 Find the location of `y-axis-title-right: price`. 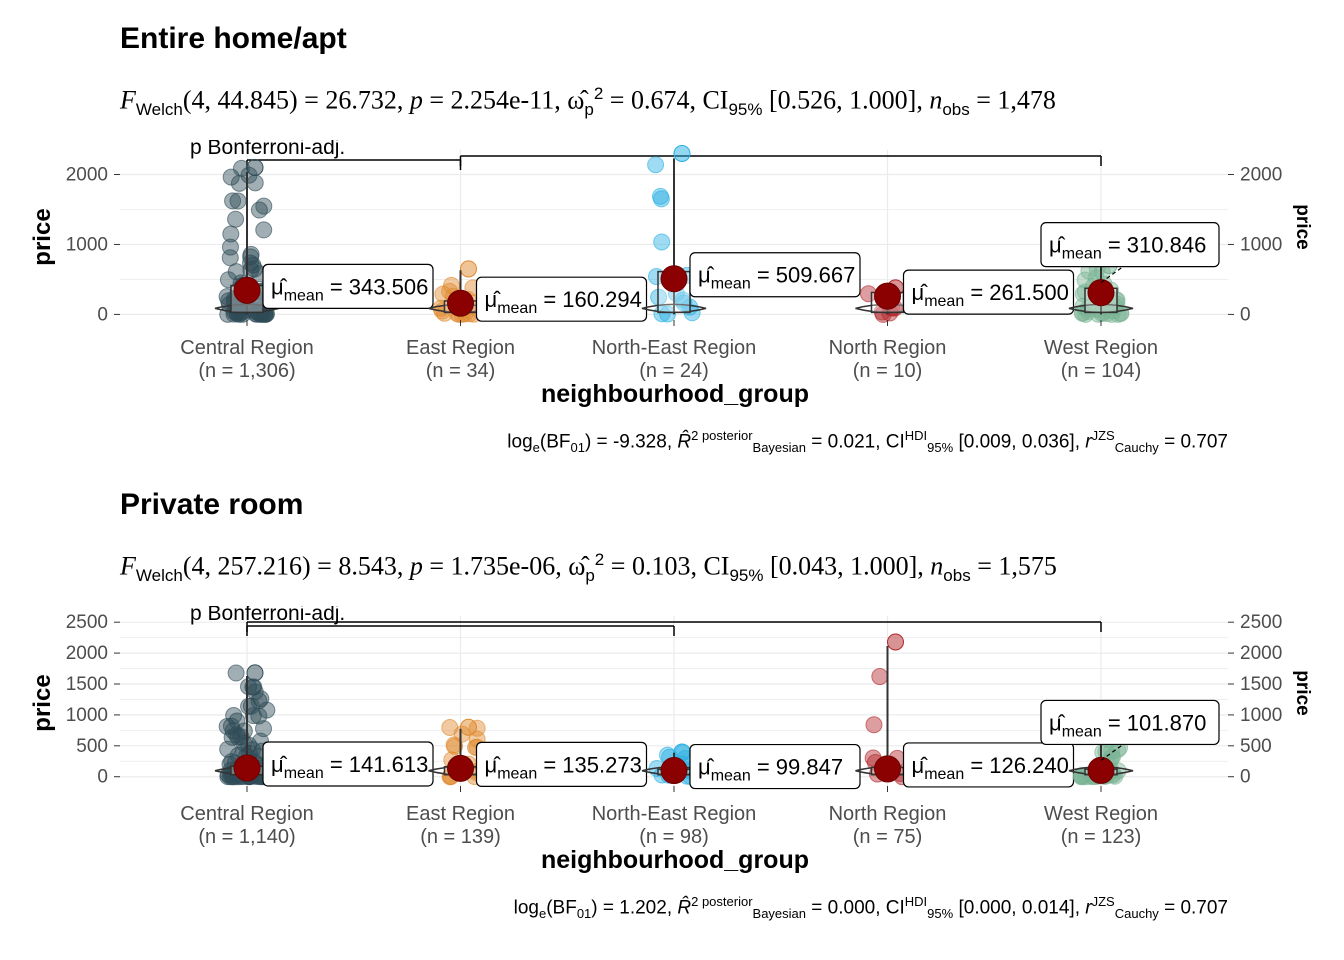

y-axis-title-right: price is located at coordinates (1302, 226).